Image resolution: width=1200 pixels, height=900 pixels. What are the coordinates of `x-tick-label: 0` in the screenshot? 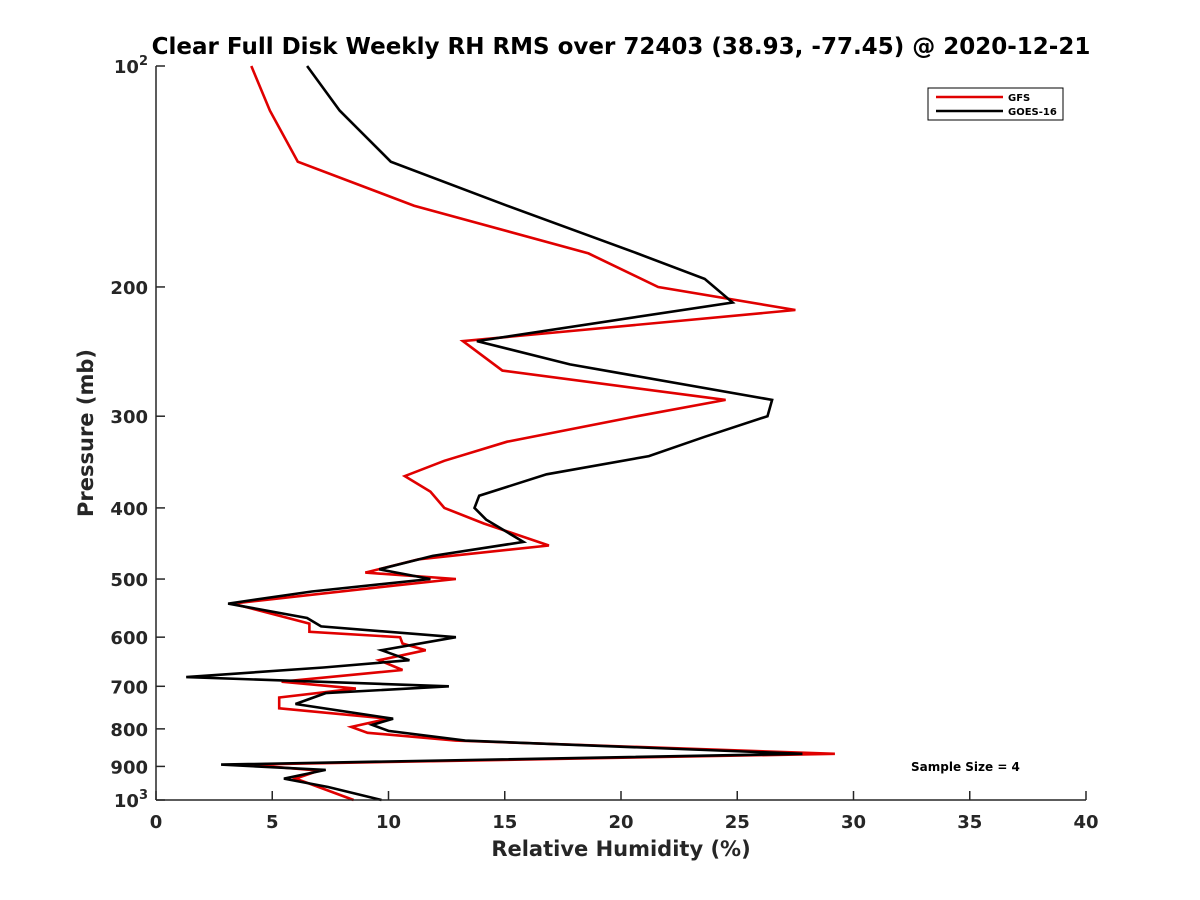 It's located at (156, 822).